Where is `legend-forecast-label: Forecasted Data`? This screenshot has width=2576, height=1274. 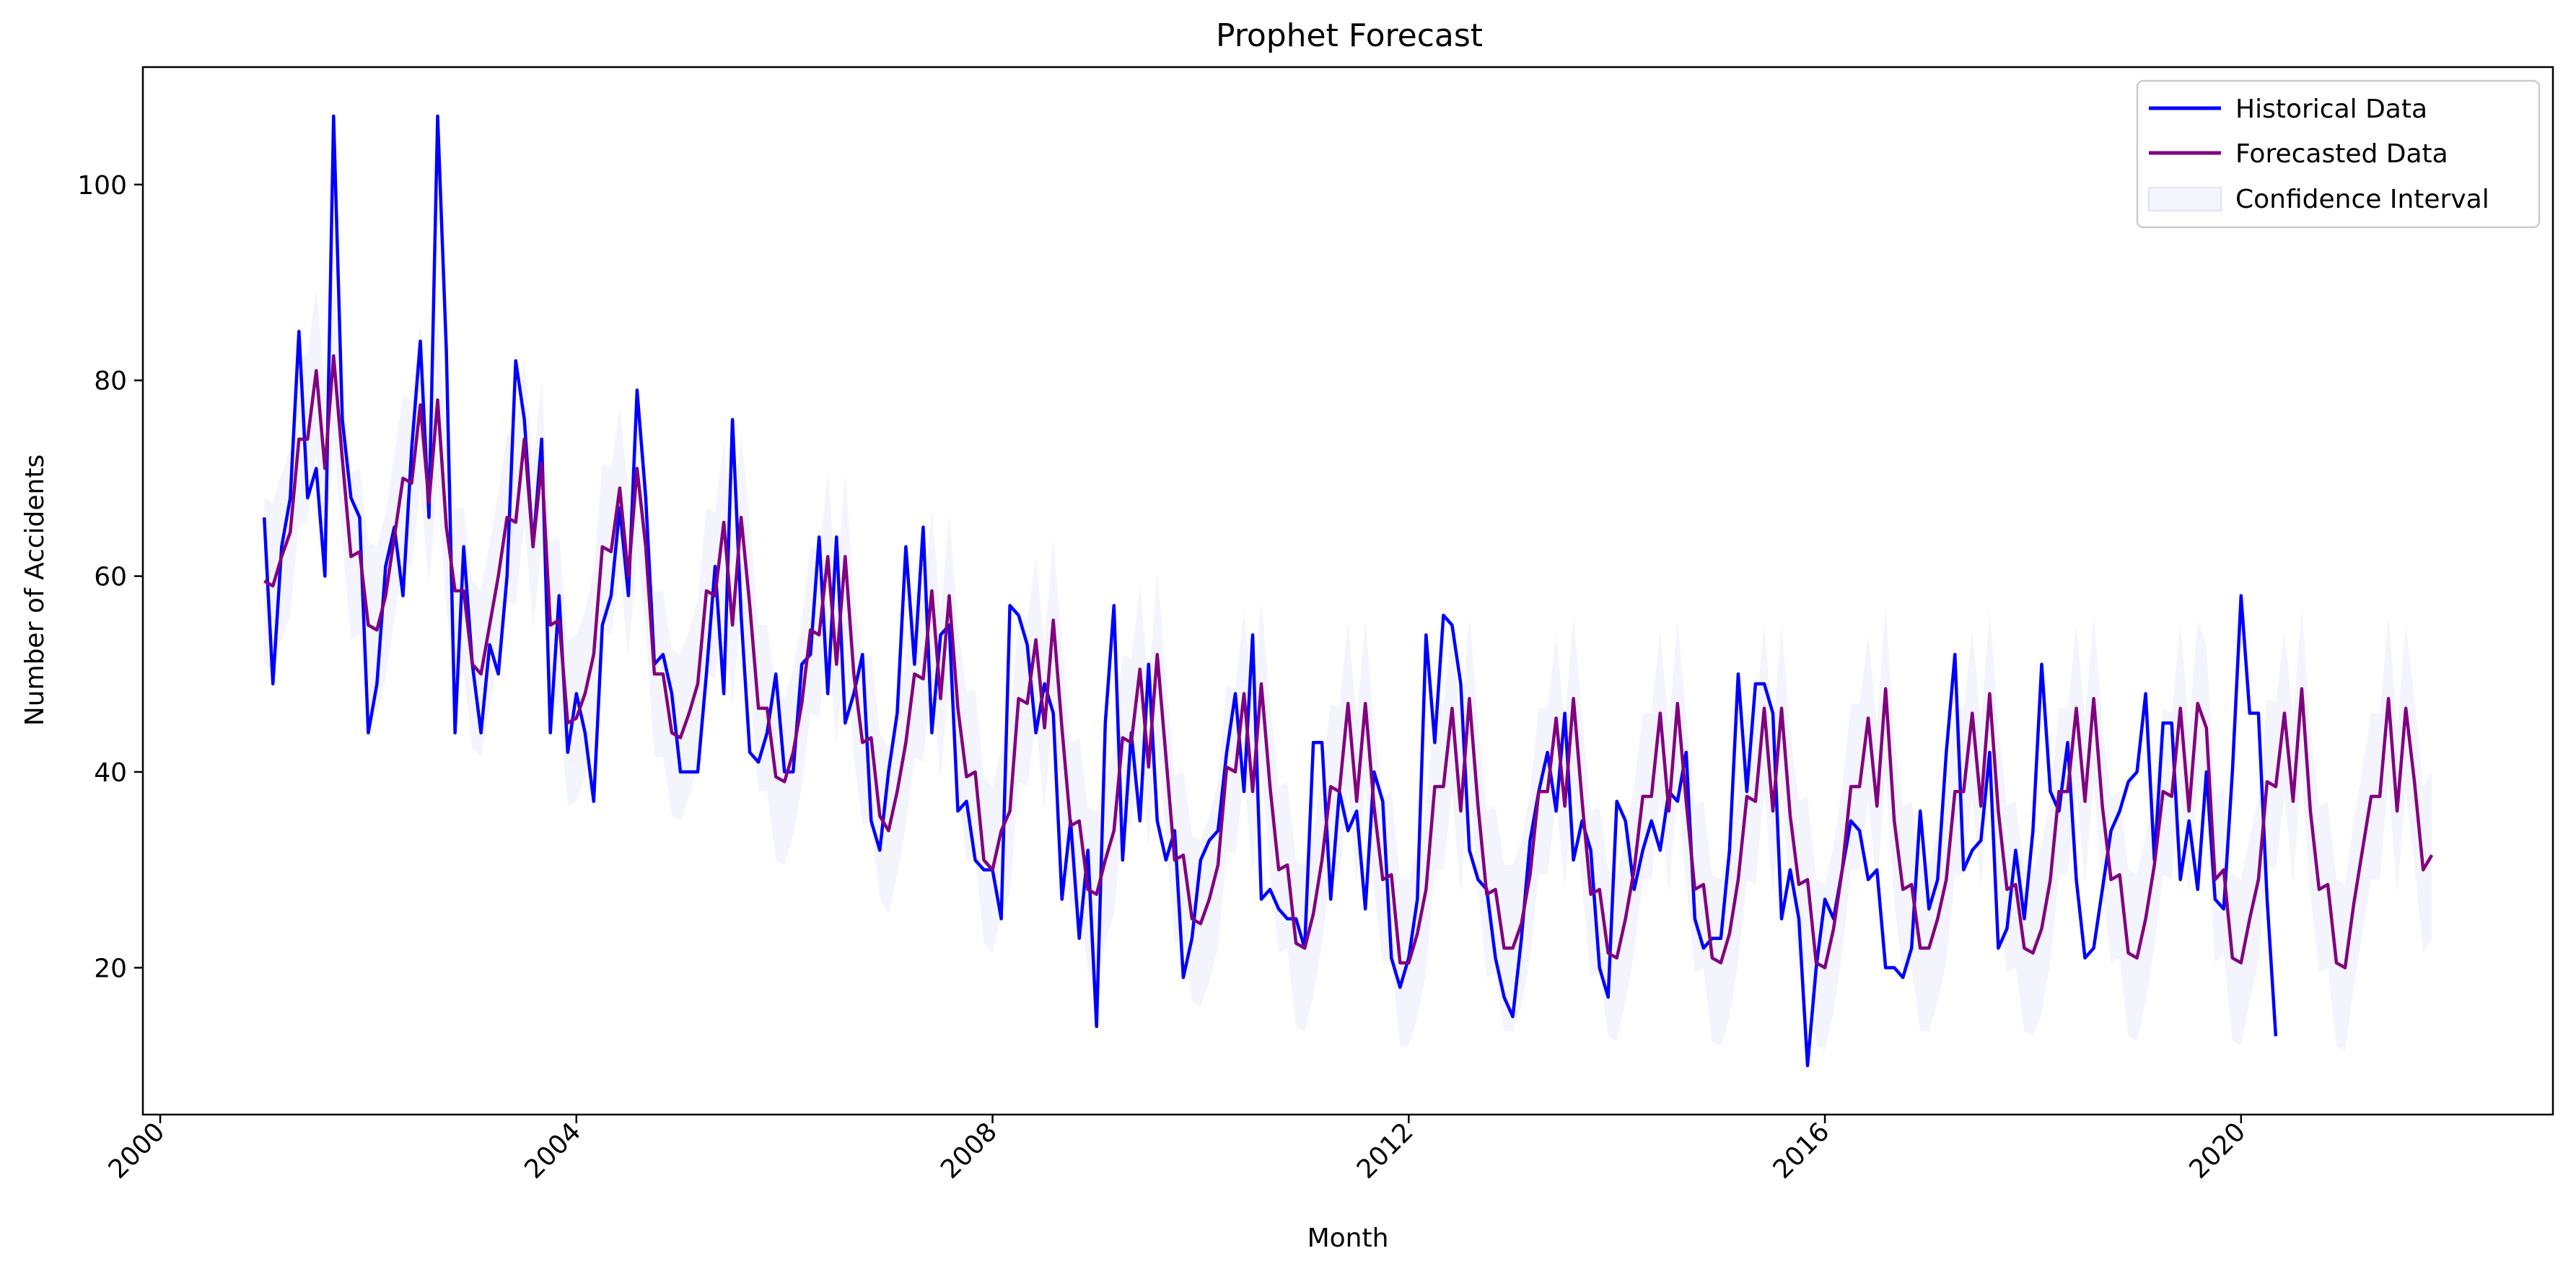 legend-forecast-label: Forecasted Data is located at coordinates (2341, 154).